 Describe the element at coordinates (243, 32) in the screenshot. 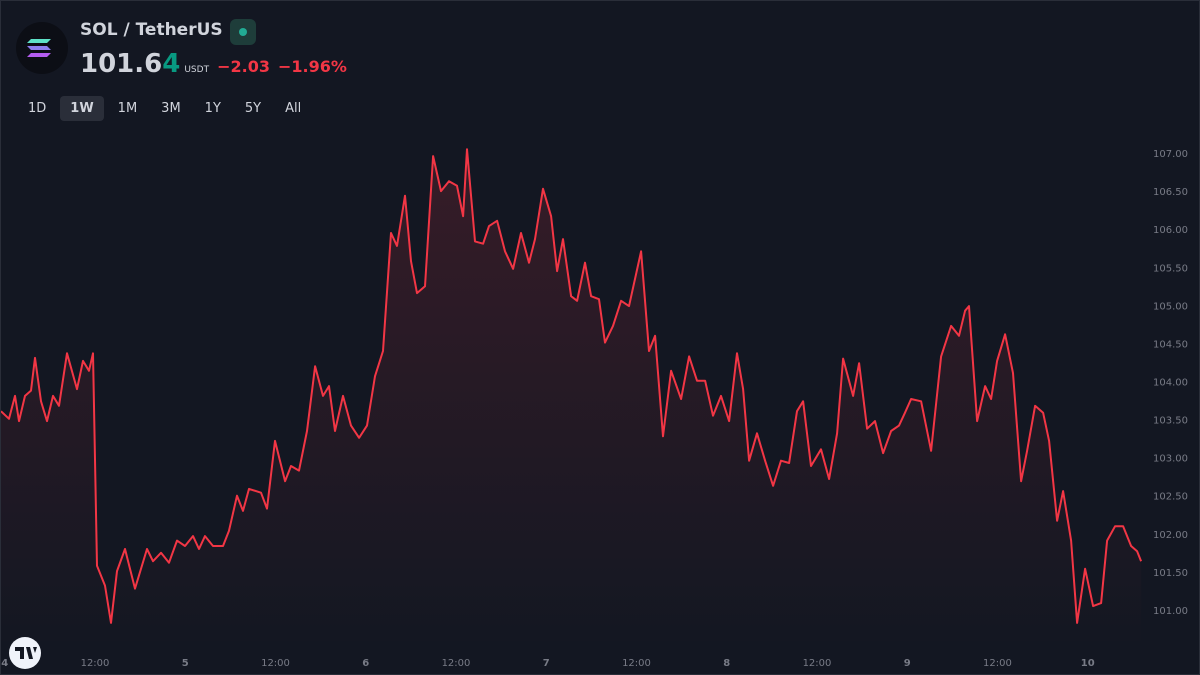

I see `market-status-badge` at that location.